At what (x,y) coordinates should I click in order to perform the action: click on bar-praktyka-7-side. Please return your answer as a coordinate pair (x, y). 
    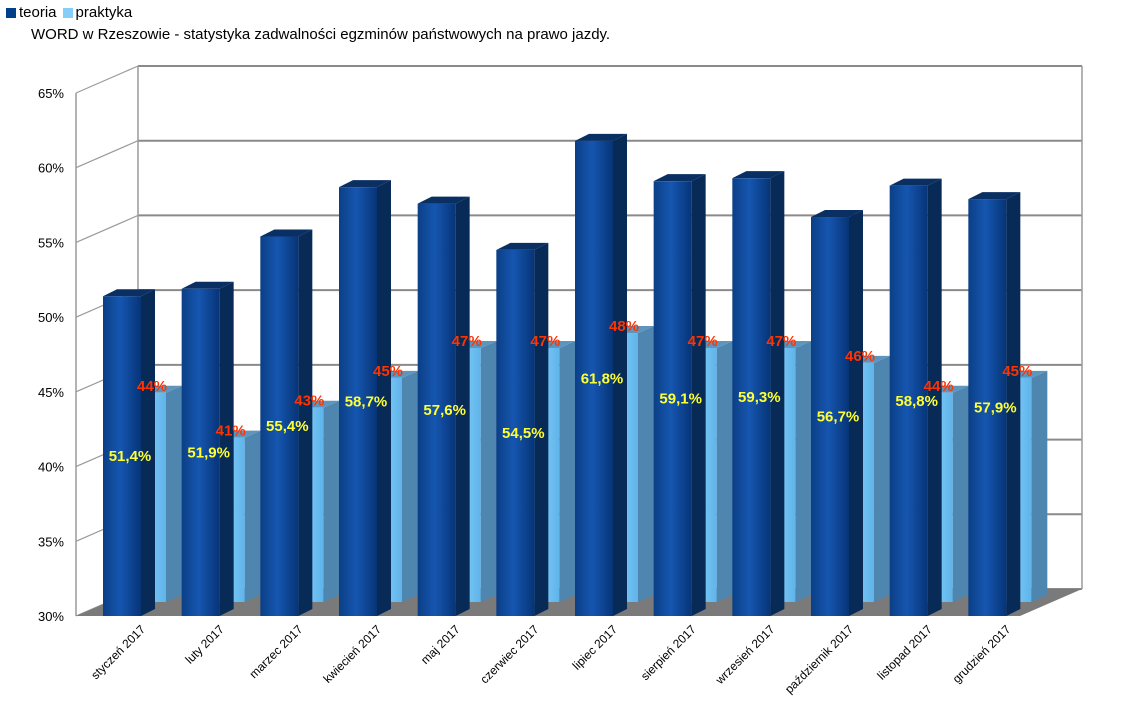
    Looking at the image, I should click on (724, 471).